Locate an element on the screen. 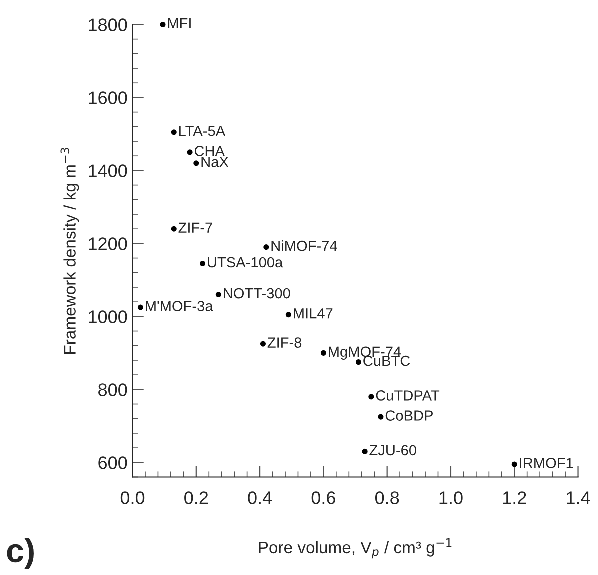 The image size is (598, 575). annotation: MFI is located at coordinates (179, 23).